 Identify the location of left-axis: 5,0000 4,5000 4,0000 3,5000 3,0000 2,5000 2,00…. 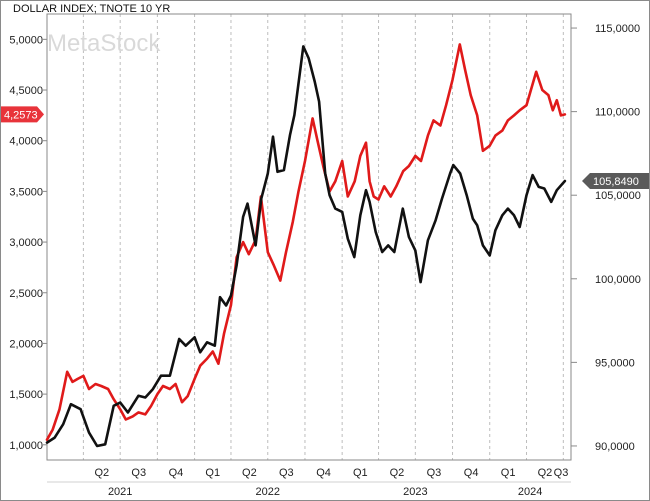
(28, 243).